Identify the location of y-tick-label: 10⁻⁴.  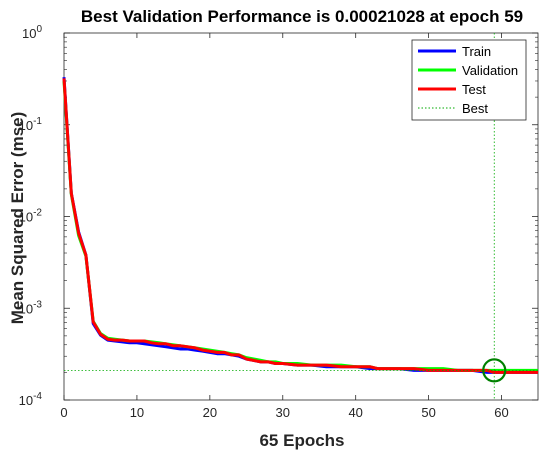
(31, 399).